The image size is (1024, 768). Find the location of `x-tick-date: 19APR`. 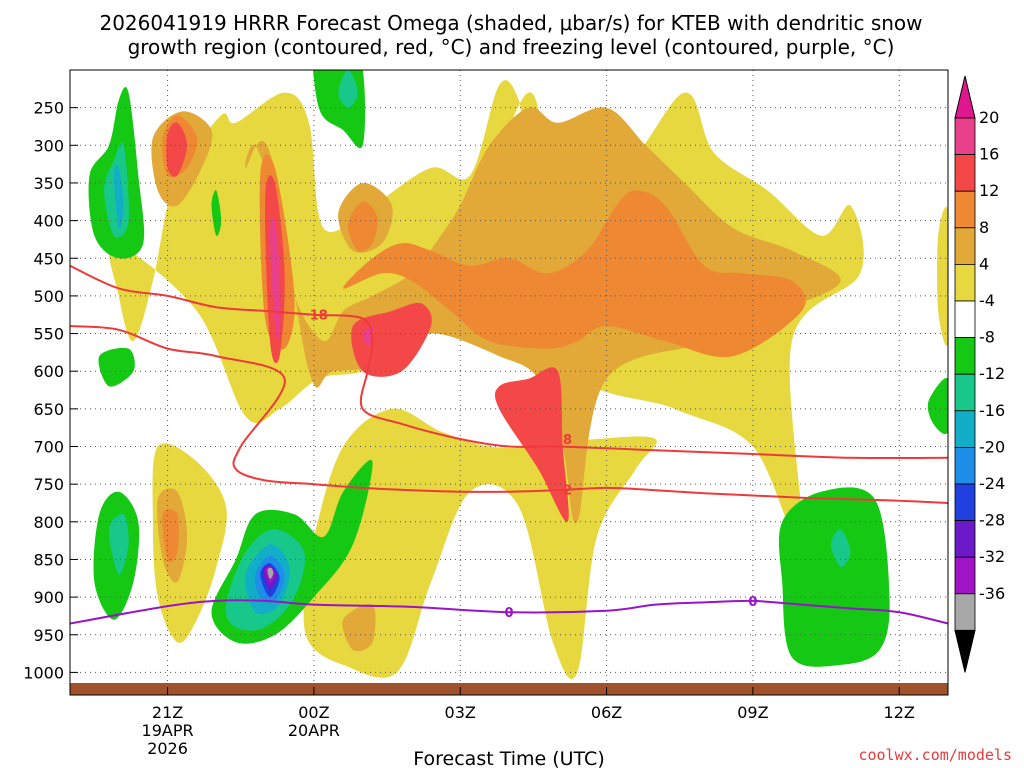

x-tick-date: 19APR is located at coordinates (168, 730).